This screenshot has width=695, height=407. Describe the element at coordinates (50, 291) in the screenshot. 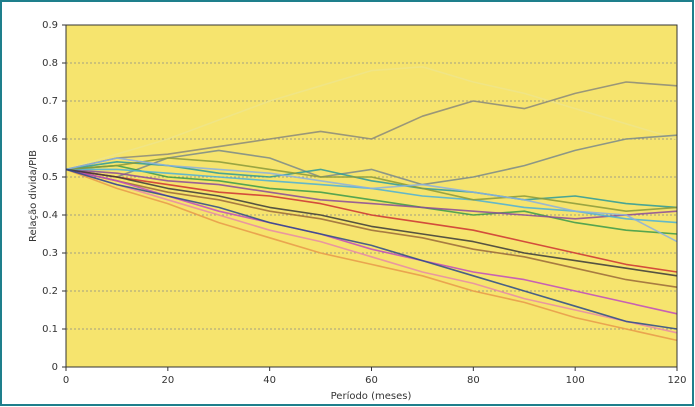

I see `y-tick-label: 0.2` at that location.